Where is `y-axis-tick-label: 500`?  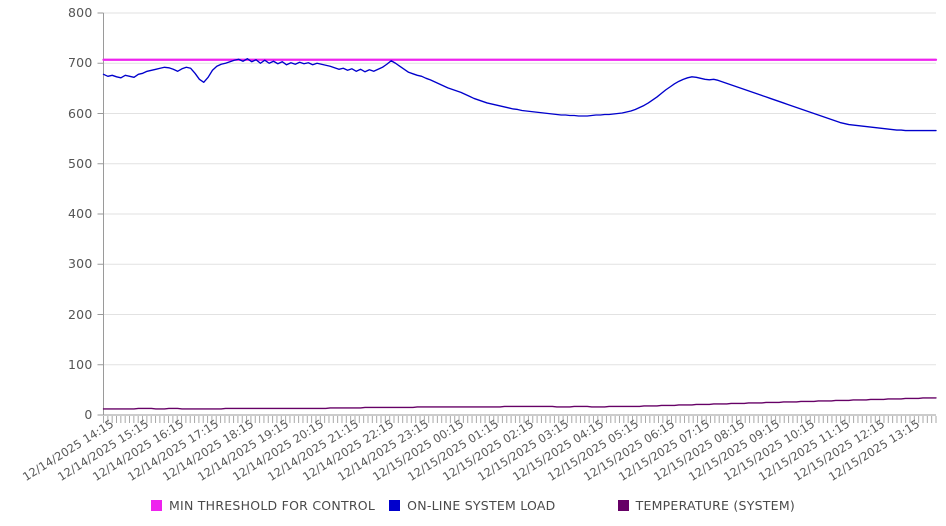
y-axis-tick-label: 500 is located at coordinates (80, 163).